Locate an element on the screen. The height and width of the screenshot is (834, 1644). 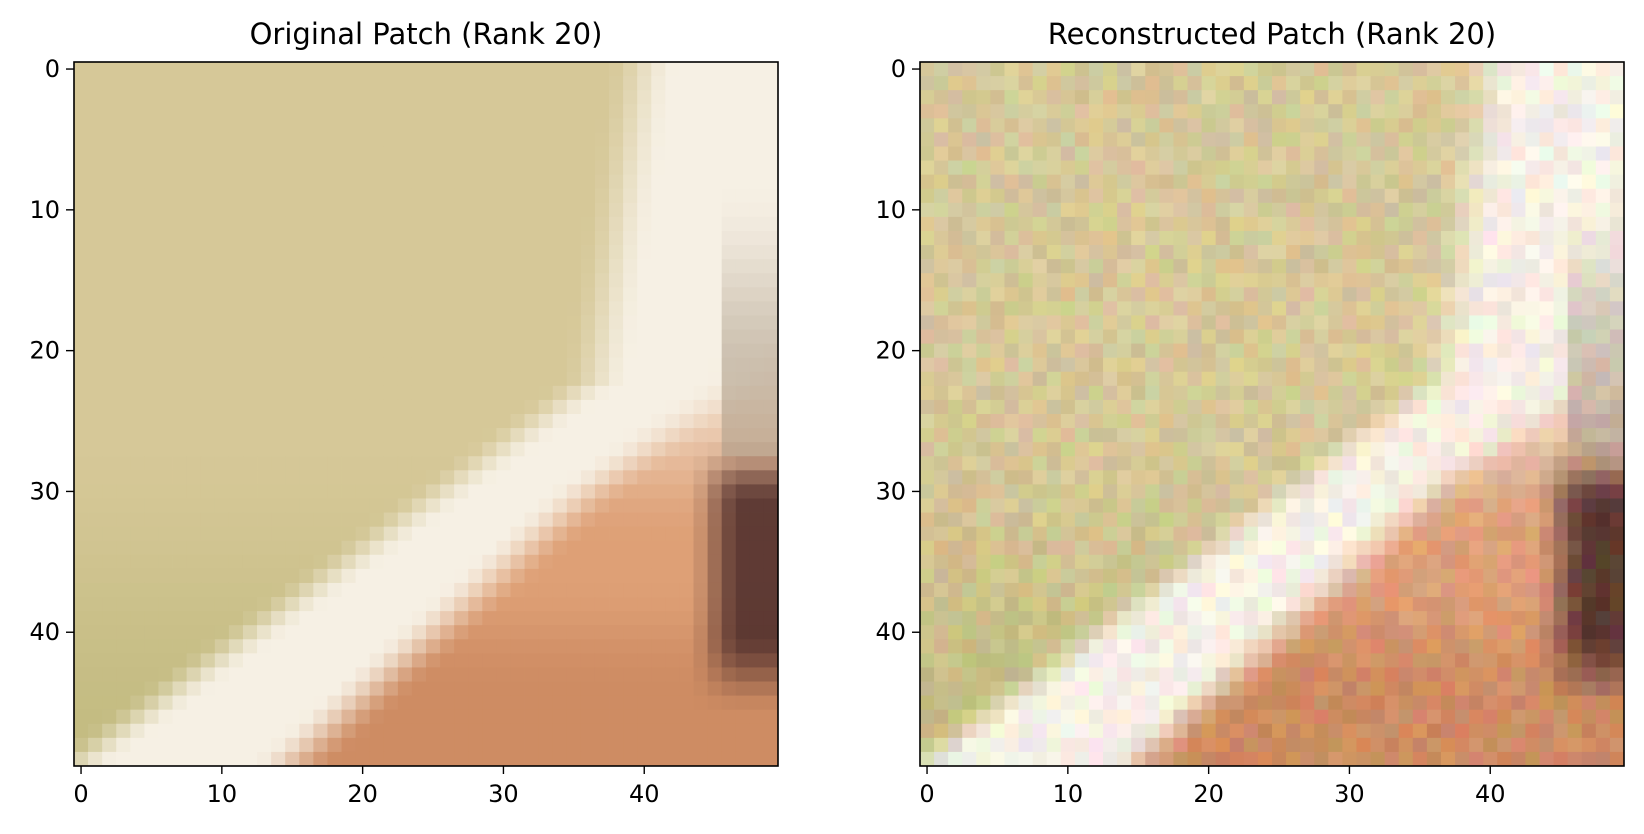
chart-title: Original Patch (Rank 20) is located at coordinates (426, 34).